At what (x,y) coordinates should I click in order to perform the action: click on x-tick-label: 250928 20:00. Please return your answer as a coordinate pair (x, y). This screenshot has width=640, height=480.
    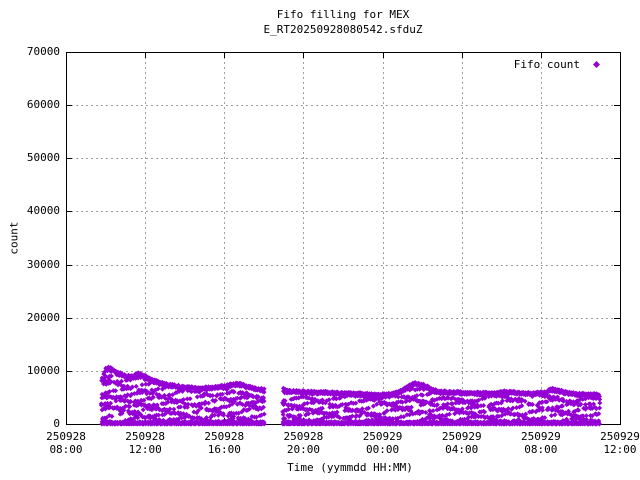
    Looking at the image, I should click on (303, 443).